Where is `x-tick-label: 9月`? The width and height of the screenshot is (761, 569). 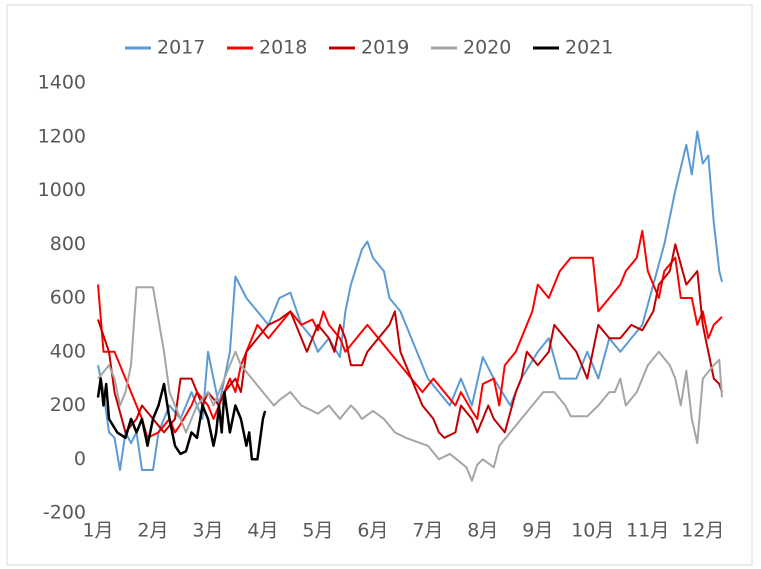
x-tick-label: 9月 is located at coordinates (537, 531).